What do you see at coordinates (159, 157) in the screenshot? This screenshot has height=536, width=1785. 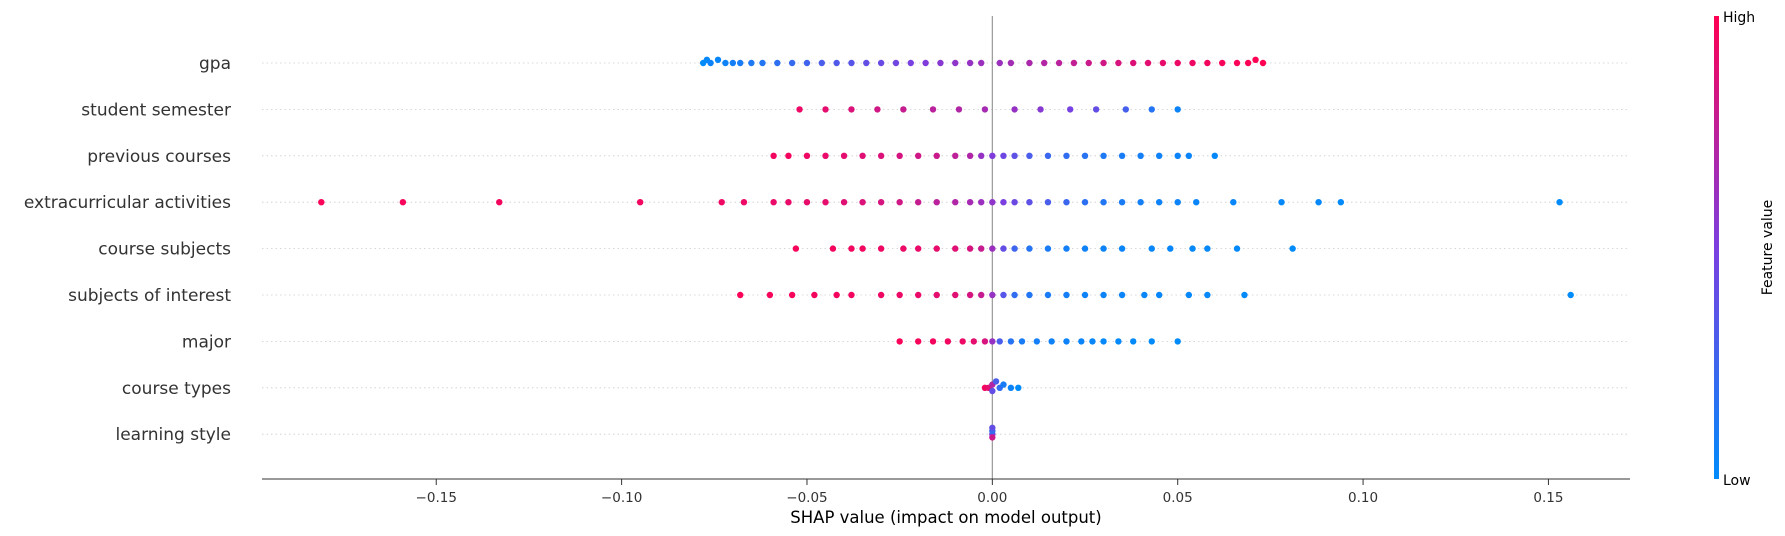 I see `feature-label: previous courses` at bounding box center [159, 157].